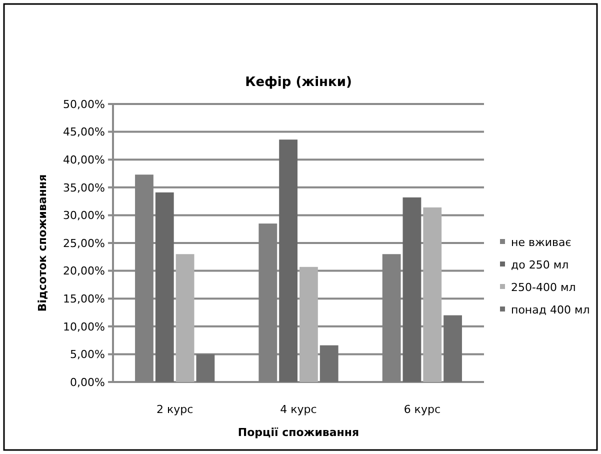 The image size is (601, 454). Describe the element at coordinates (84, 215) in the screenshot. I see `y-tick-label: 30,00%` at that location.